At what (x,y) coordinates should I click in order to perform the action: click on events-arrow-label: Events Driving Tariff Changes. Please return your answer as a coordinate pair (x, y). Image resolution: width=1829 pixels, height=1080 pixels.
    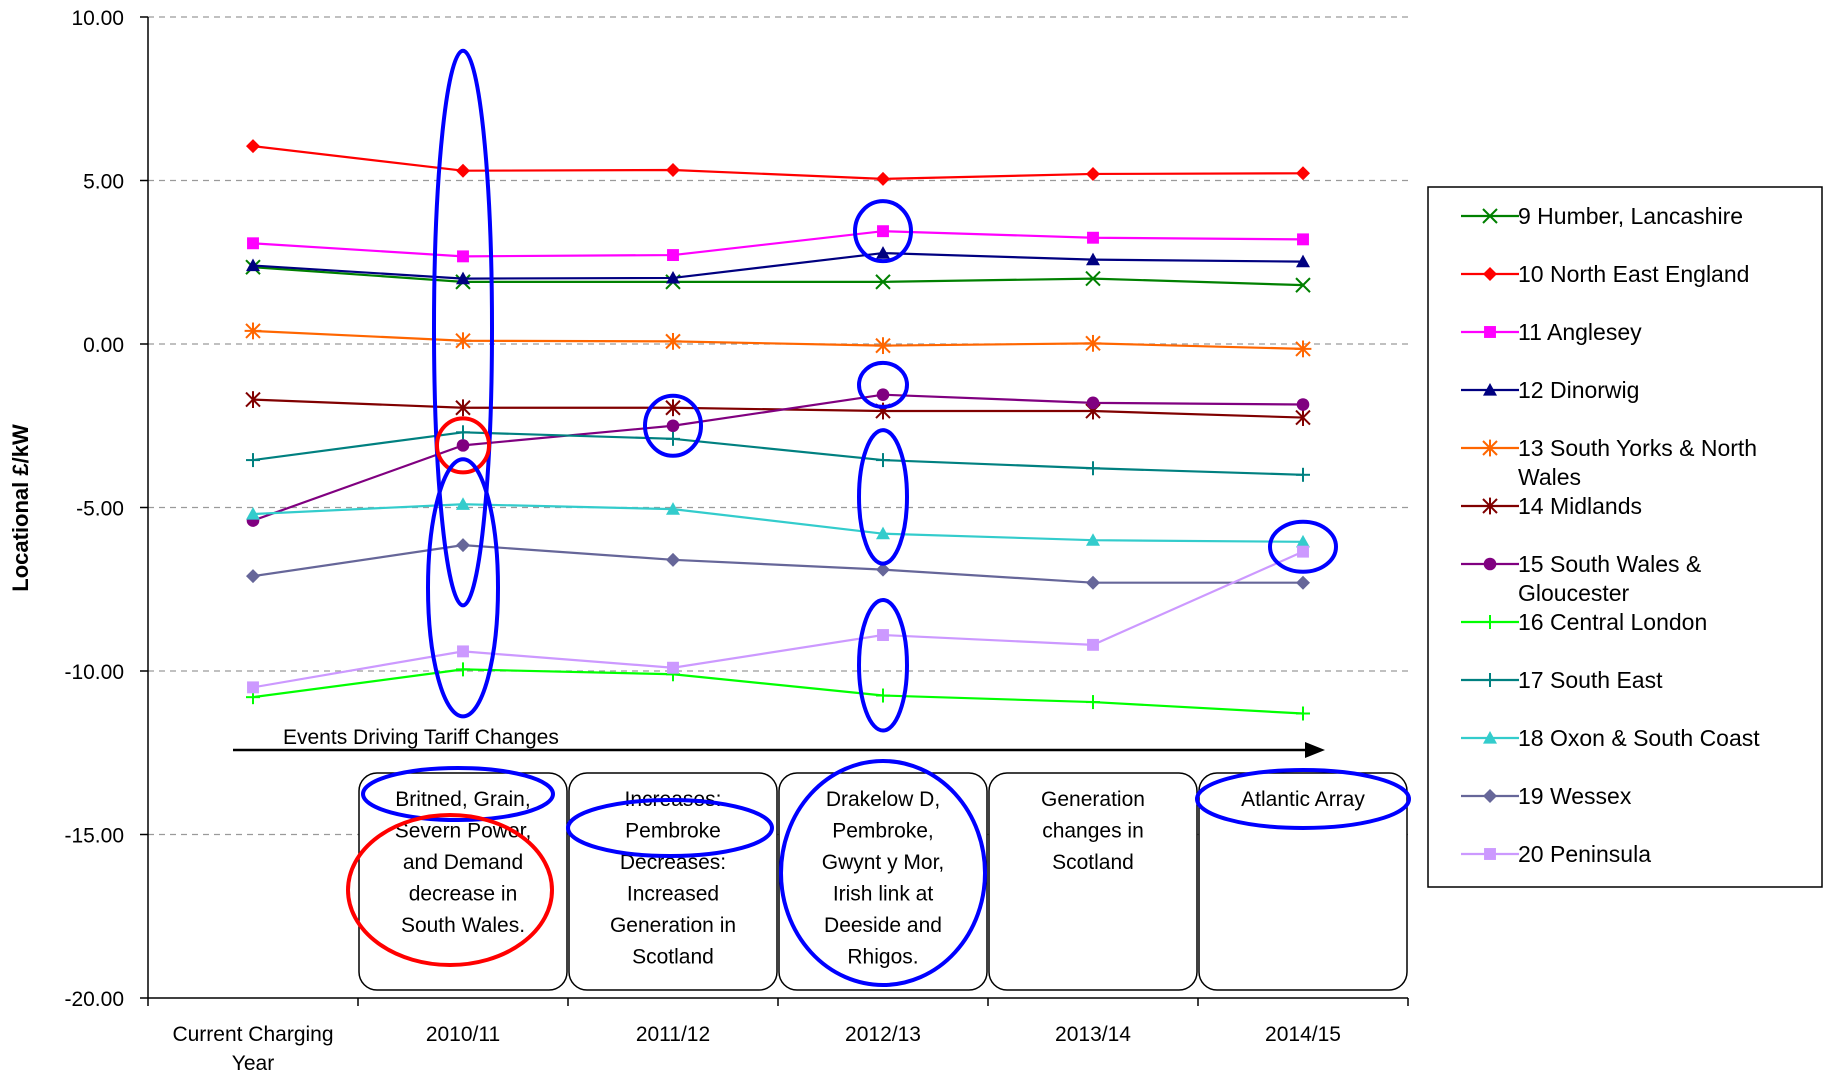
    Looking at the image, I should click on (421, 737).